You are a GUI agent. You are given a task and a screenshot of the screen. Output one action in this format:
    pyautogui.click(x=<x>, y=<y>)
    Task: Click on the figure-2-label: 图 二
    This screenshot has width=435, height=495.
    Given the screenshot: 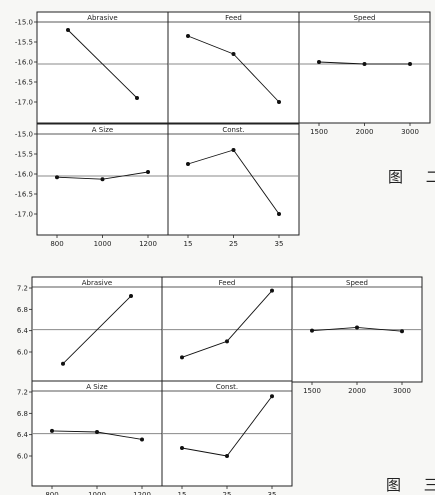 What is the action you would take?
    pyautogui.click(x=411, y=177)
    